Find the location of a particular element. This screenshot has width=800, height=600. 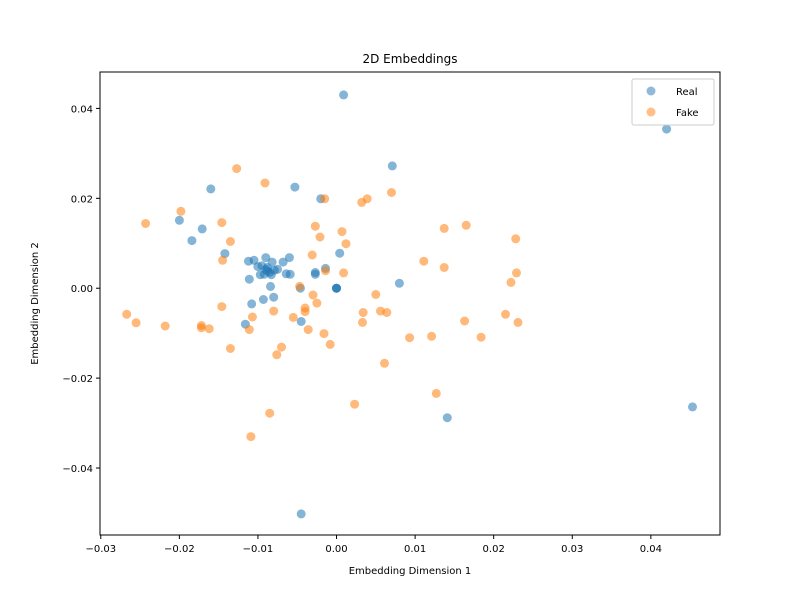

x-tick-label-4: 0.01 is located at coordinates (415, 549).